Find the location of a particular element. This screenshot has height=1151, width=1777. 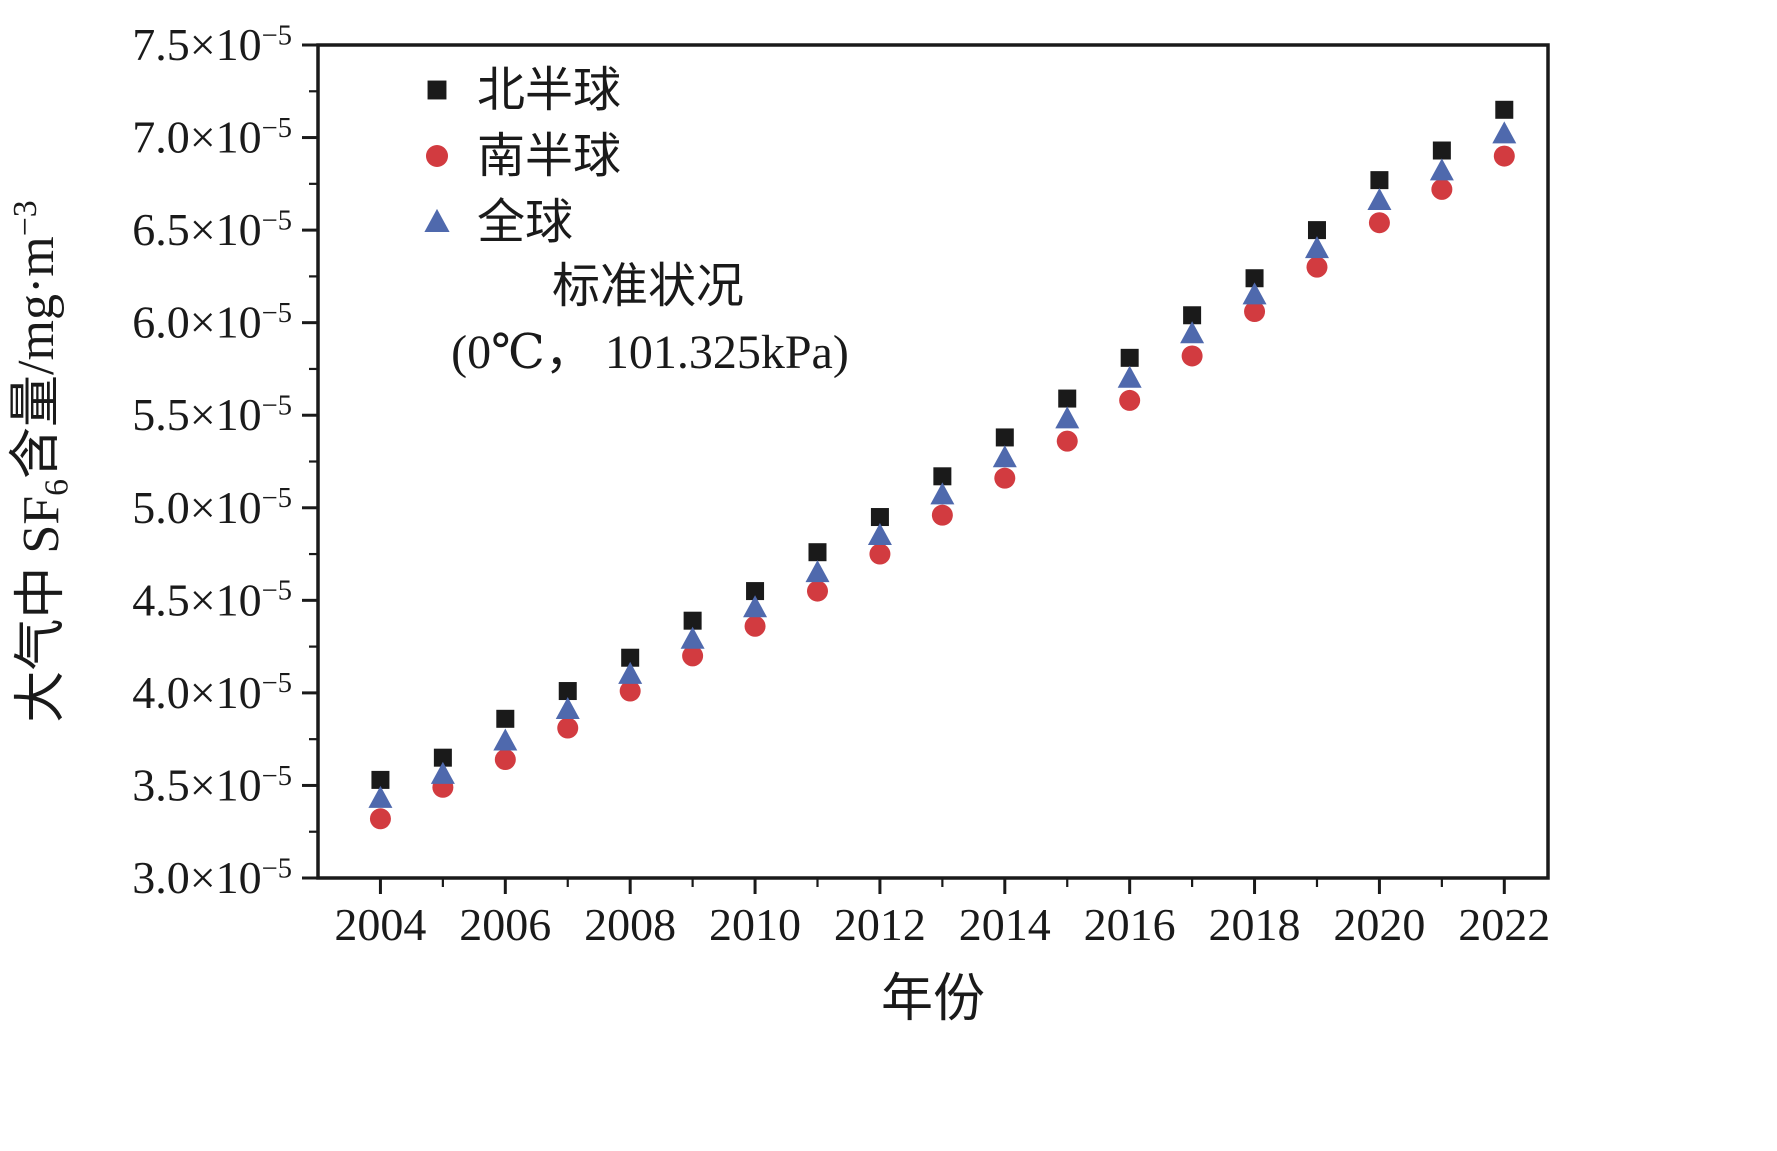

annotation-condition: 标准状况 is located at coordinates (648, 286).